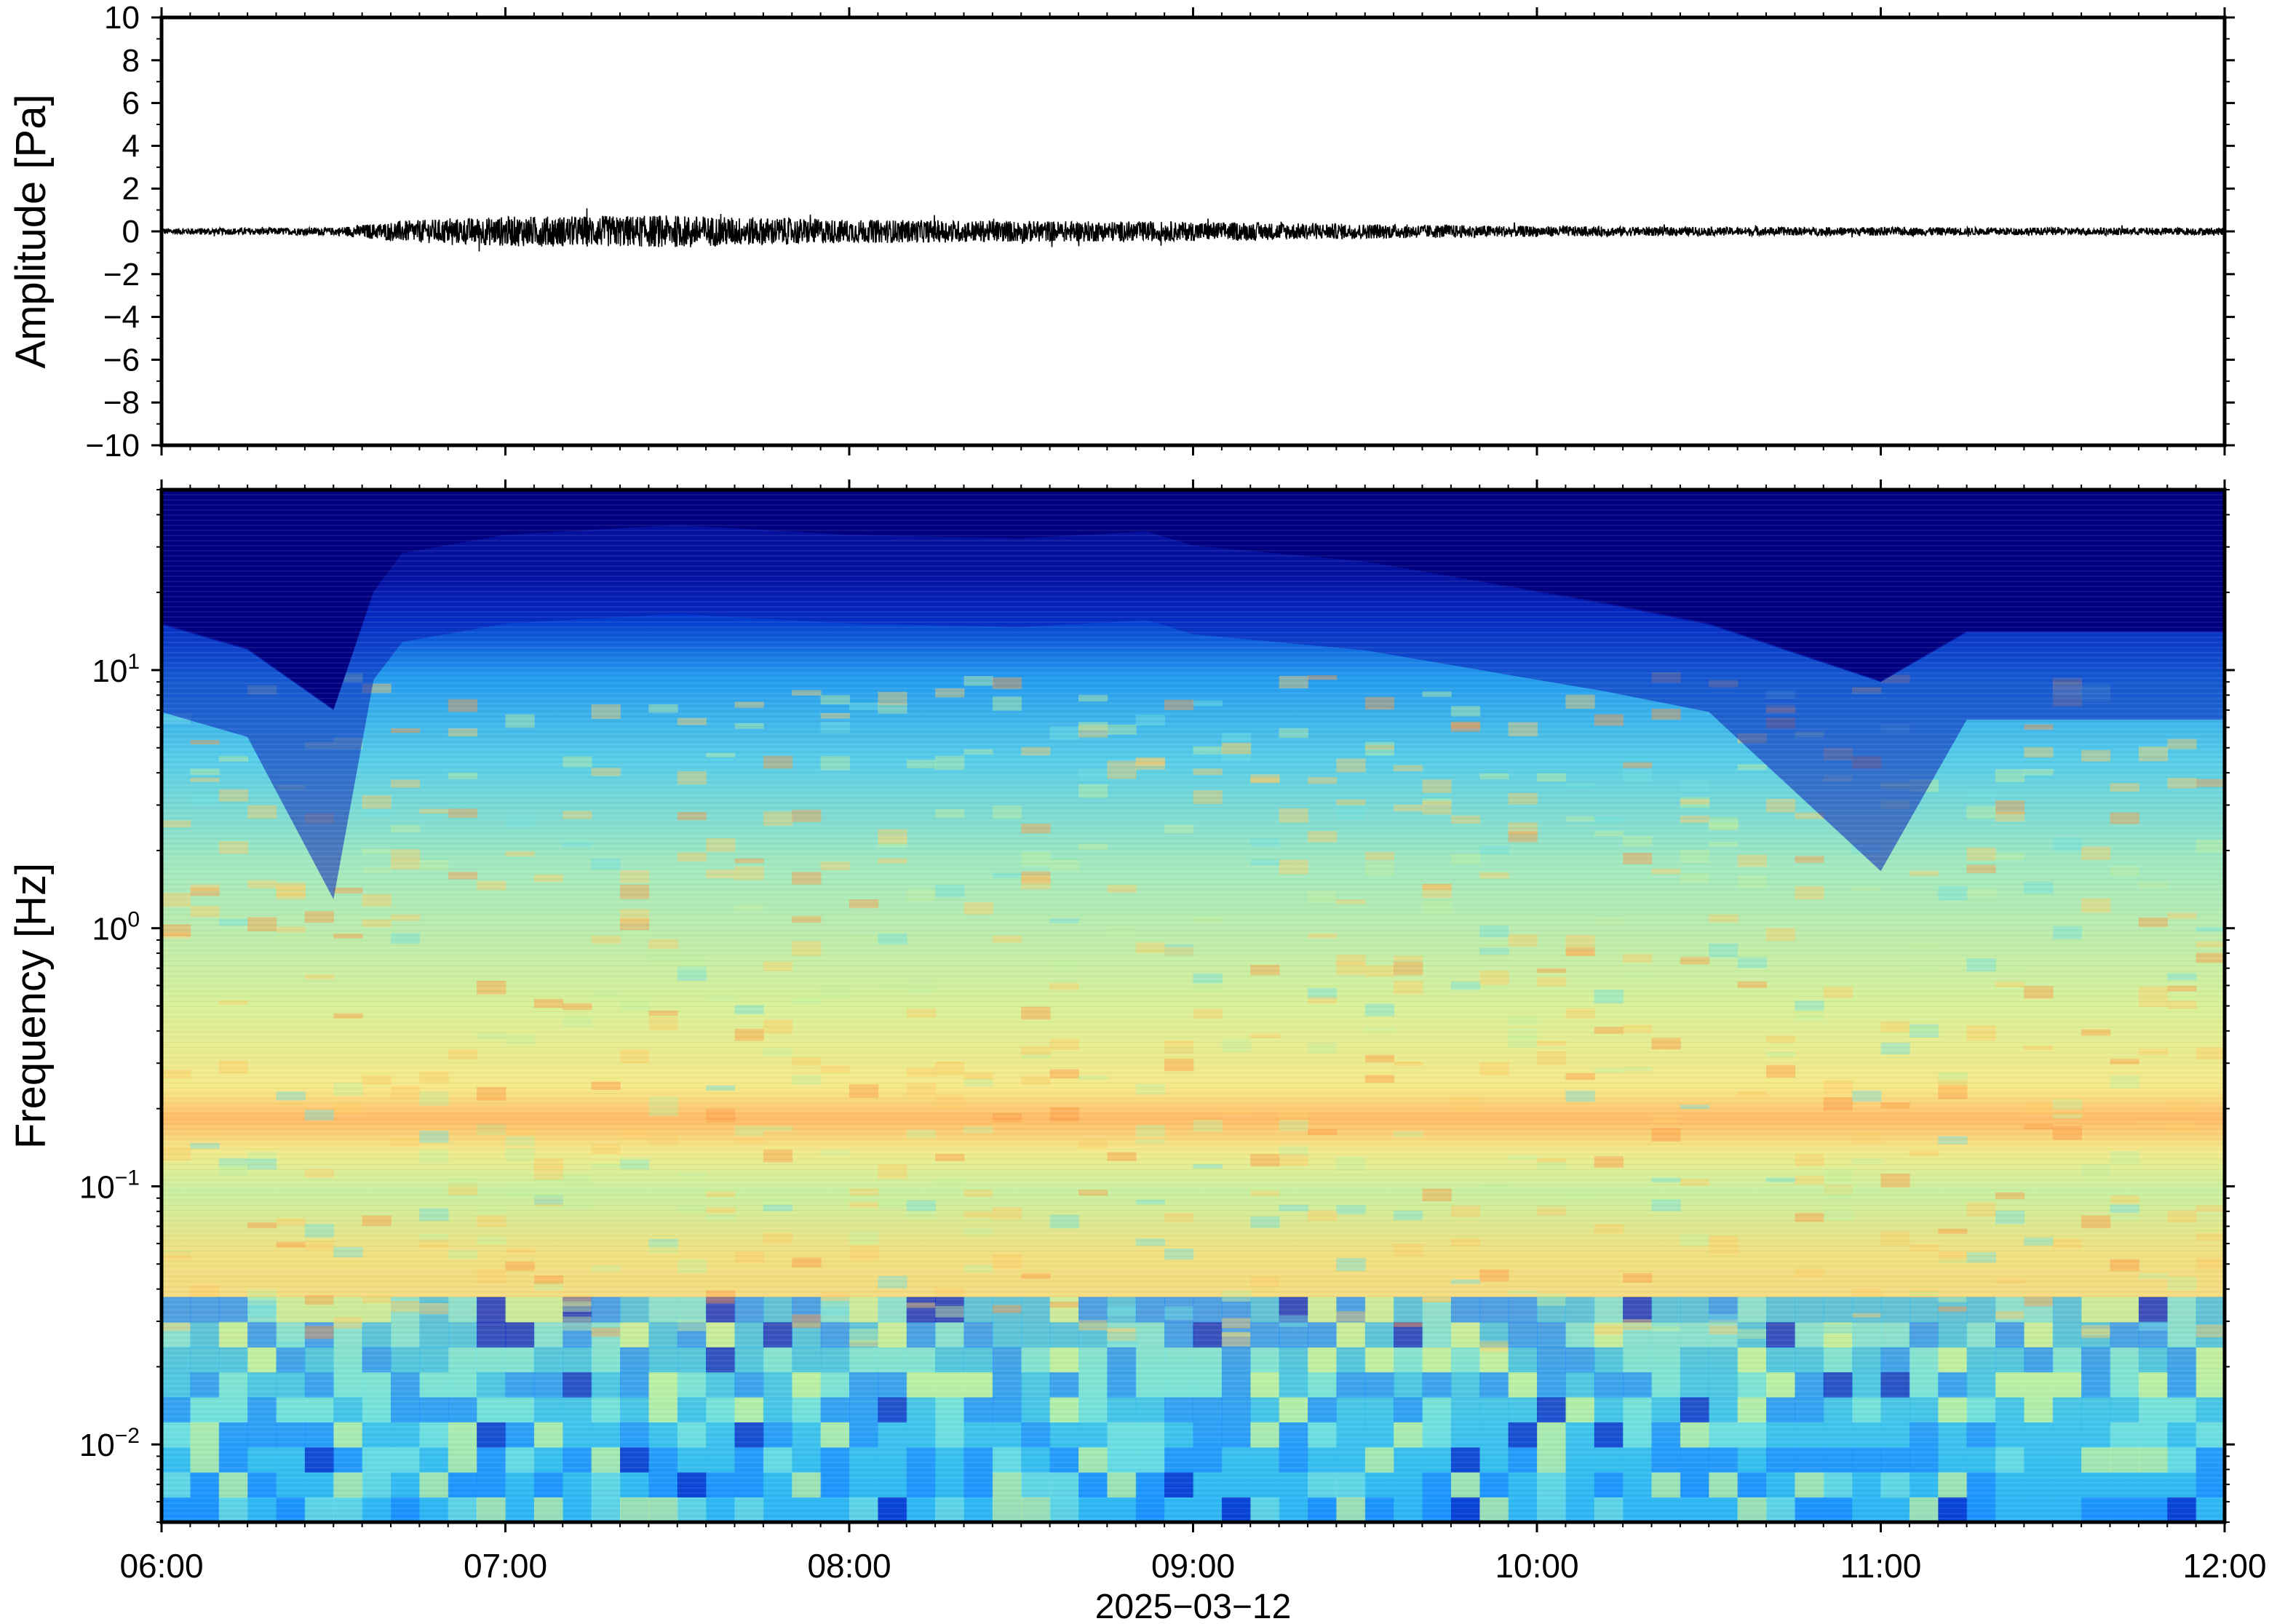  Describe the element at coordinates (122, 317) in the screenshot. I see `amplitude-y-tick-label: −4` at that location.